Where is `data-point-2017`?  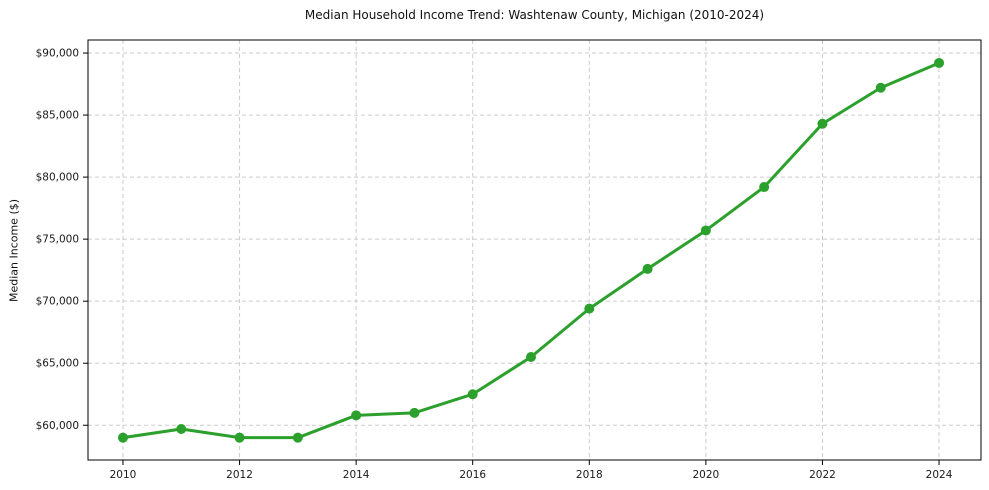 data-point-2017 is located at coordinates (531, 357).